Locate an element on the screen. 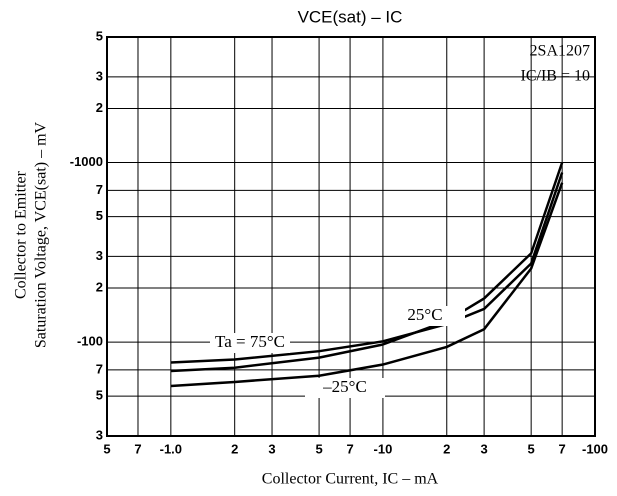 This screenshot has width=617, height=496. x-axis-label: Collector Current, IC – mA is located at coordinates (350, 479).